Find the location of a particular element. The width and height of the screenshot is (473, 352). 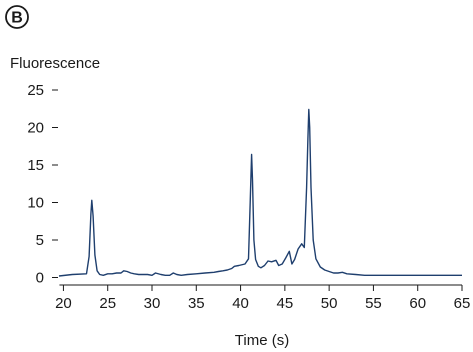

y-tick-label: 20 is located at coordinates (35, 128).